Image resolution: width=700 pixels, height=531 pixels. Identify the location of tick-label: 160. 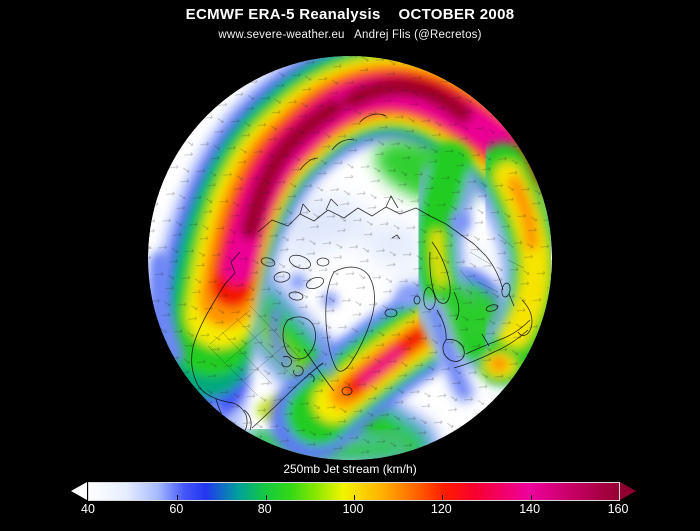
(618, 509).